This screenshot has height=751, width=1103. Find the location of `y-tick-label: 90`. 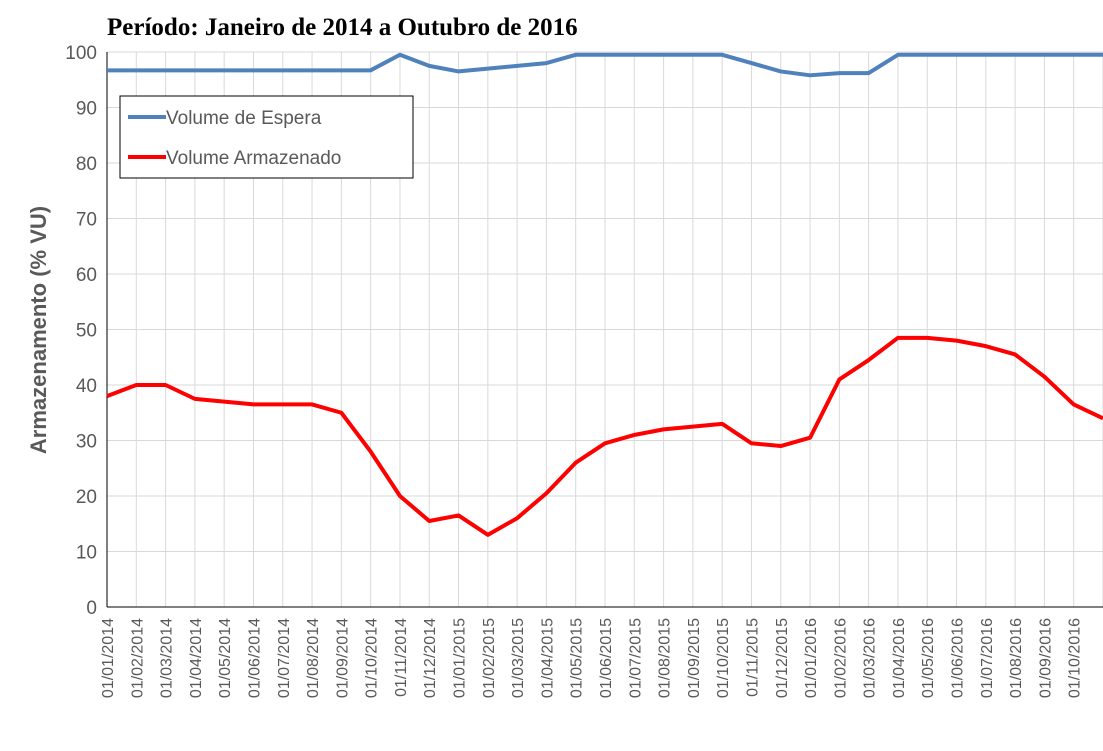

y-tick-label: 90 is located at coordinates (86, 109).